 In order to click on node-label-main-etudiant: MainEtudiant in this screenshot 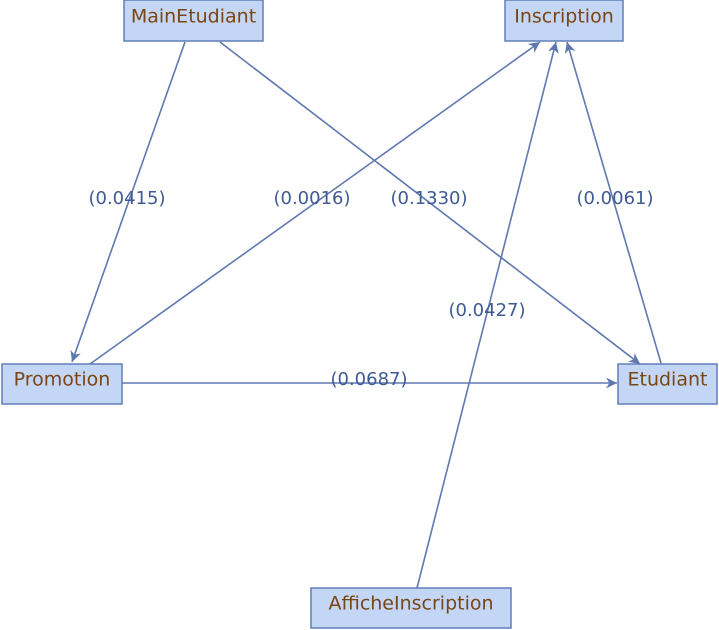, I will do `click(193, 17)`.